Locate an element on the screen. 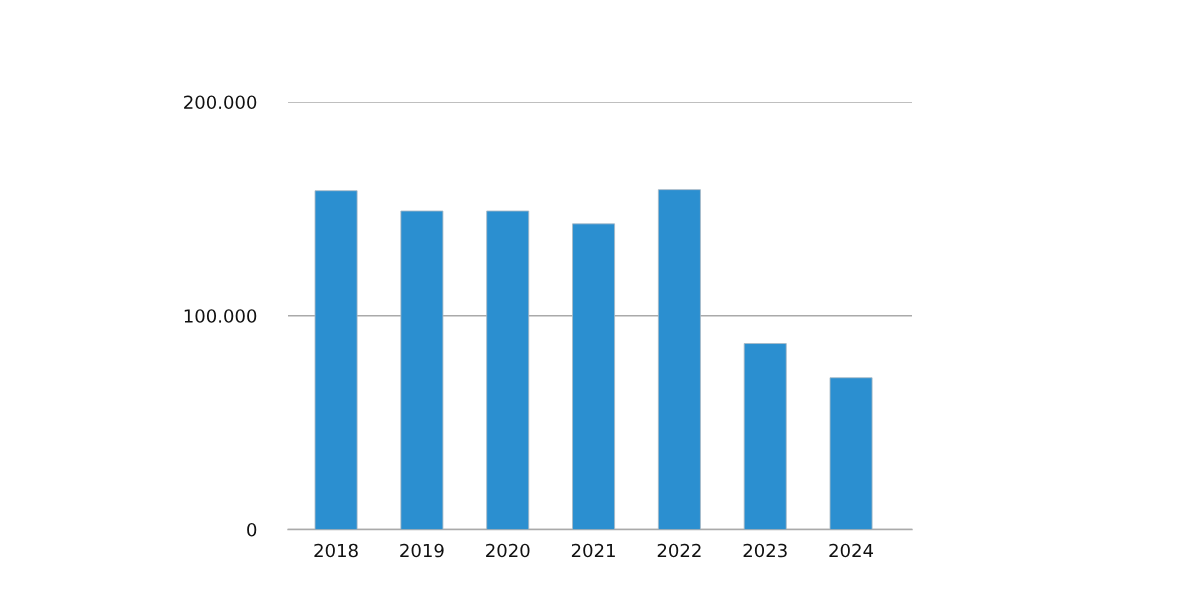 This screenshot has width=1200, height=600. x-tick-label: 2020 is located at coordinates (508, 550).